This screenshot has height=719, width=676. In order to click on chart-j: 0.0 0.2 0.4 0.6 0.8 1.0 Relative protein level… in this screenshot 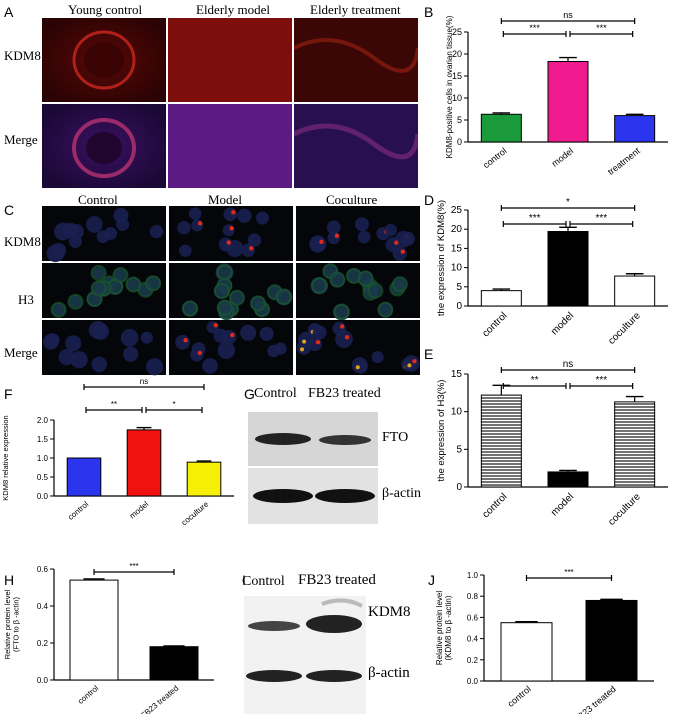, I will do `click(544, 641)`.